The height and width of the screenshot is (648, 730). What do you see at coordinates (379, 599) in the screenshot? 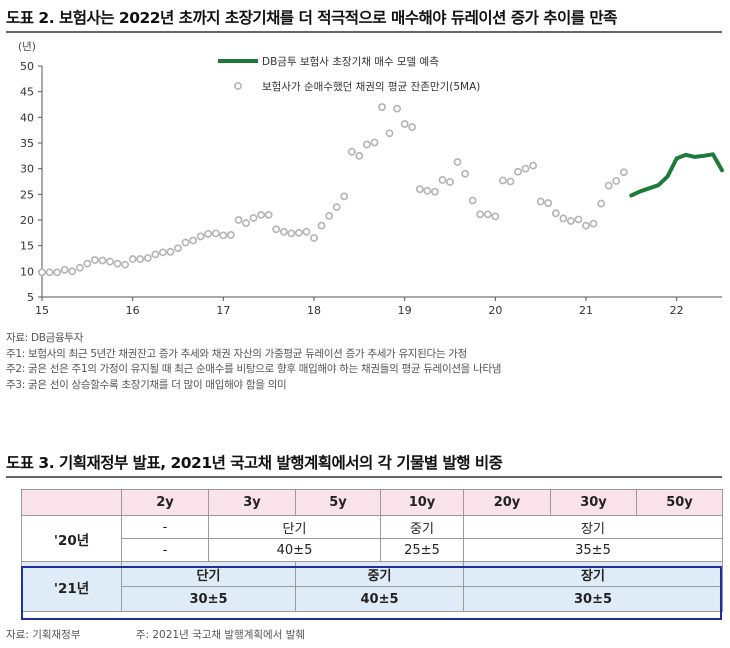
I see `cell-2021-mid-value: 40±5` at bounding box center [379, 599].